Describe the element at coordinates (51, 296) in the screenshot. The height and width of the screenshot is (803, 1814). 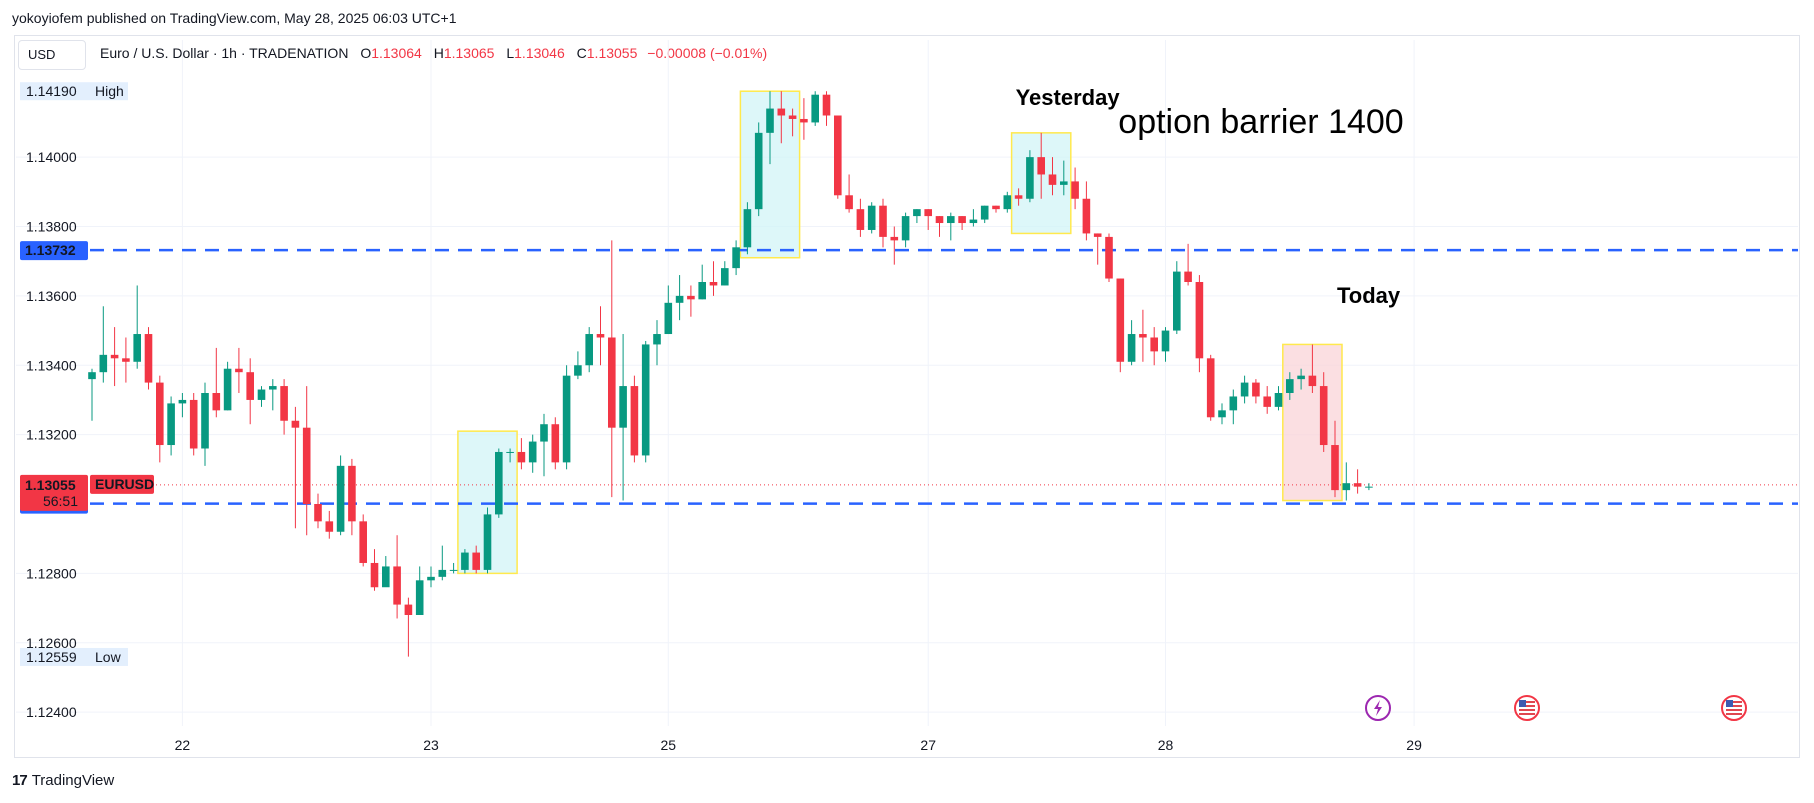
I see `y-tick-label: 1.13600` at that location.